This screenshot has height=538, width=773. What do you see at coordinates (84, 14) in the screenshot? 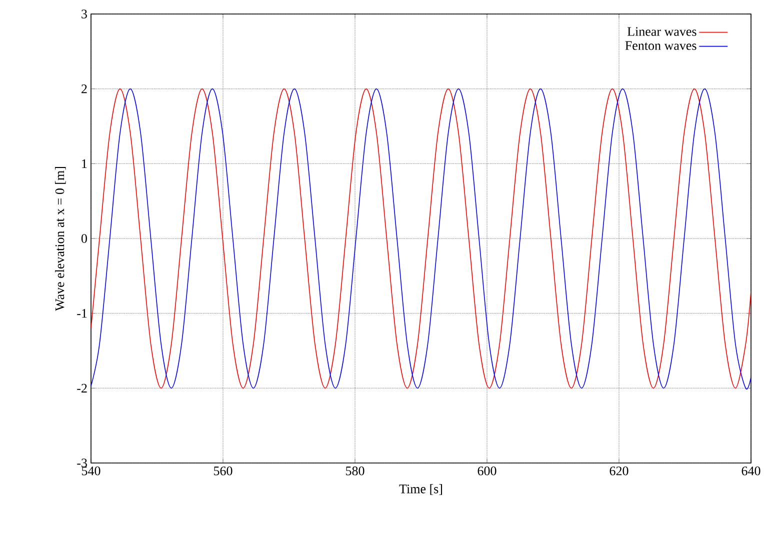
I see `y-tick-label: 3` at bounding box center [84, 14].